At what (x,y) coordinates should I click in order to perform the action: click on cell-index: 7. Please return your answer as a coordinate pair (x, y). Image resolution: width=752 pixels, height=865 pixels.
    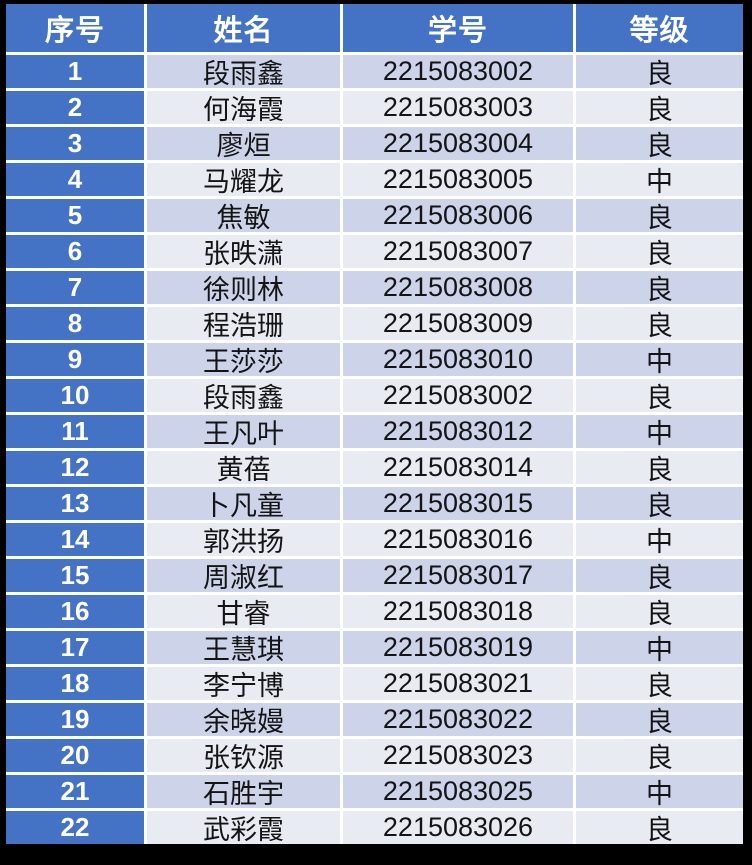
    Looking at the image, I should click on (75, 287).